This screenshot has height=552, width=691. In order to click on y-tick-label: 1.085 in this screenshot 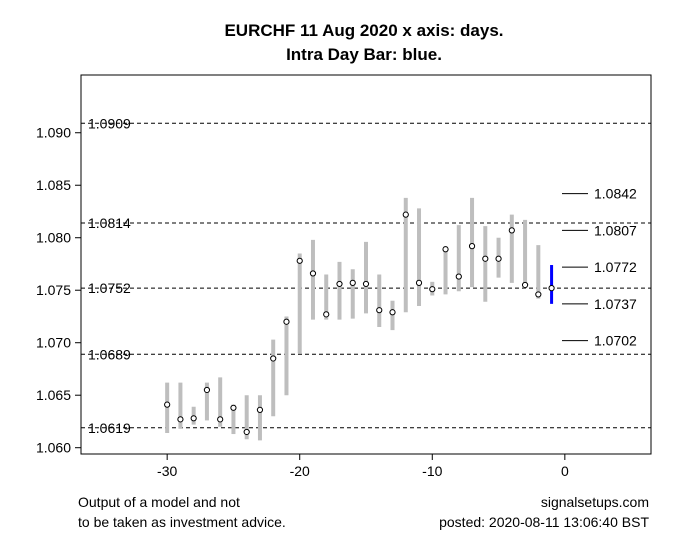, I will do `click(53, 185)`.